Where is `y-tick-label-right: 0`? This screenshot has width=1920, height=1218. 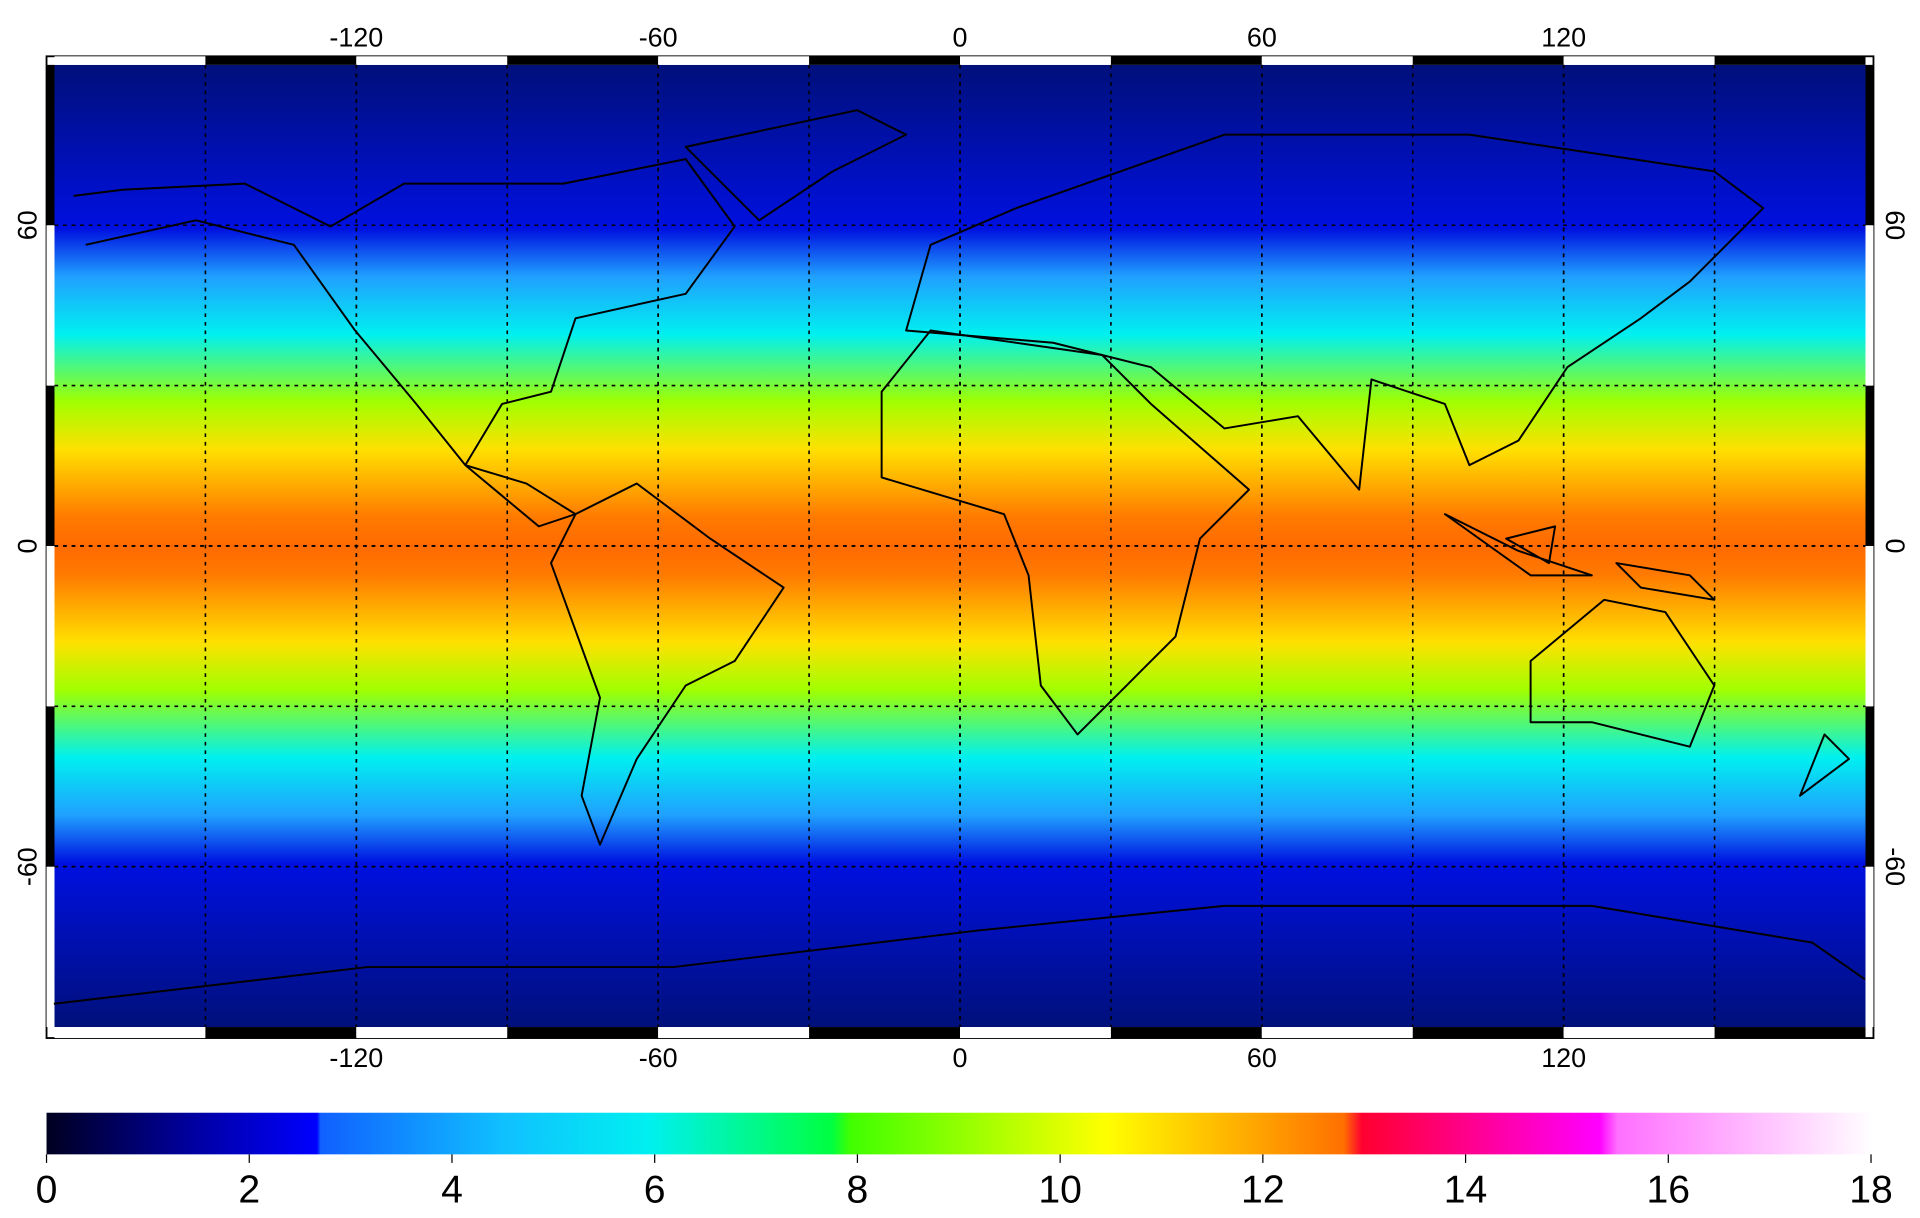 y-tick-label-right: 0 is located at coordinates (1895, 545).